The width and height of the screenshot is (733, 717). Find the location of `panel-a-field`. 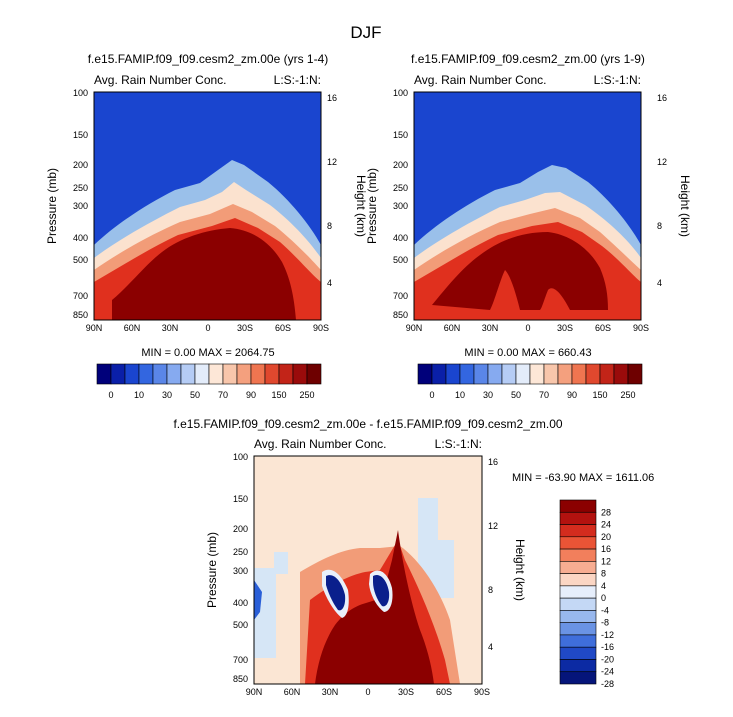

panel-a-field is located at coordinates (207, 206).